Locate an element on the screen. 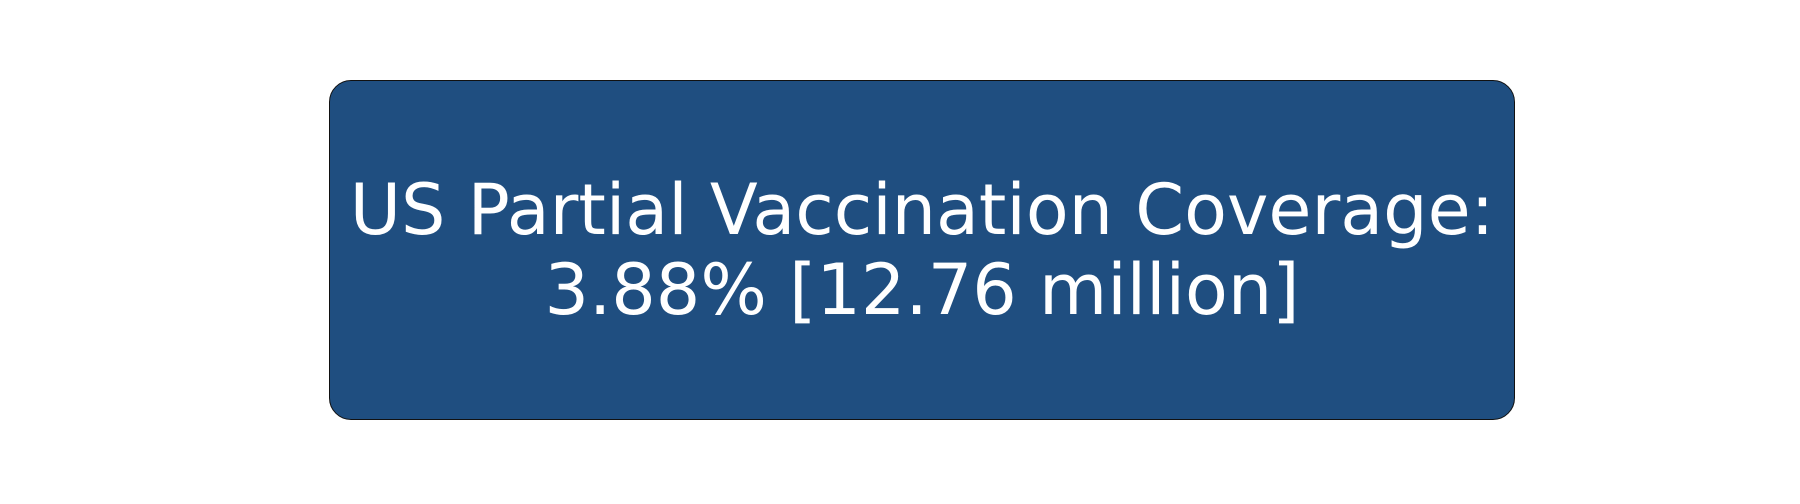  stat-value: 3.88% [12.76 million] is located at coordinates (922, 290).